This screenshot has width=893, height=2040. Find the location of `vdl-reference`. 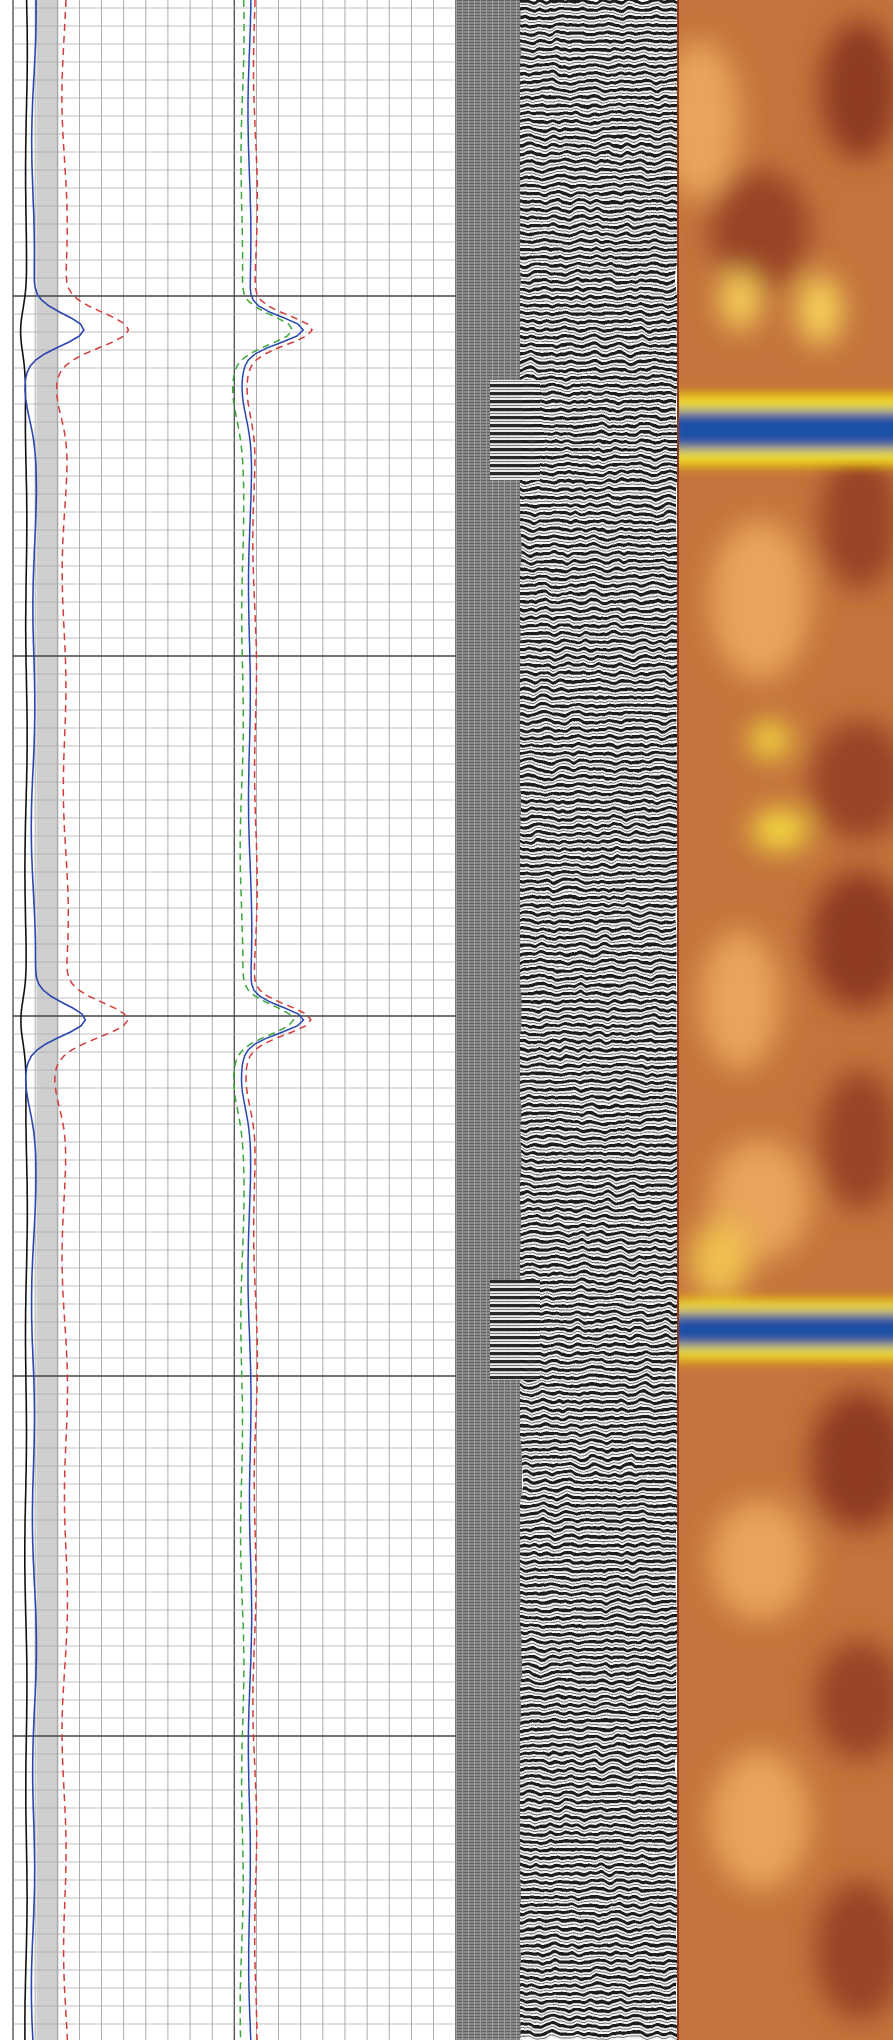

vdl-reference is located at coordinates (489, 1020).